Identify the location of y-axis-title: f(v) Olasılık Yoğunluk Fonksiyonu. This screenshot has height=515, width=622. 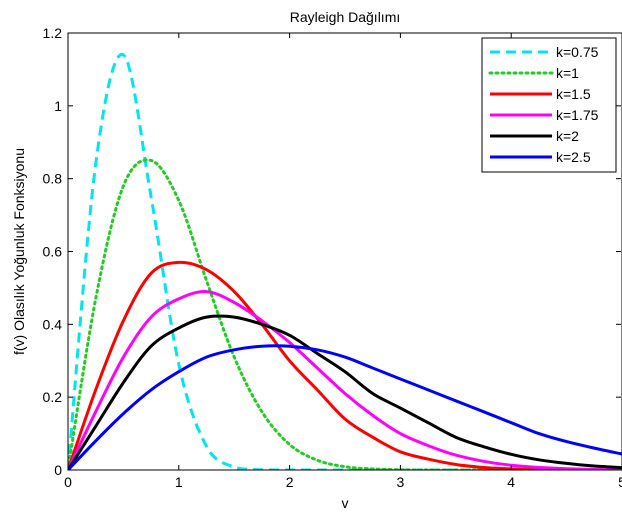
(19, 251).